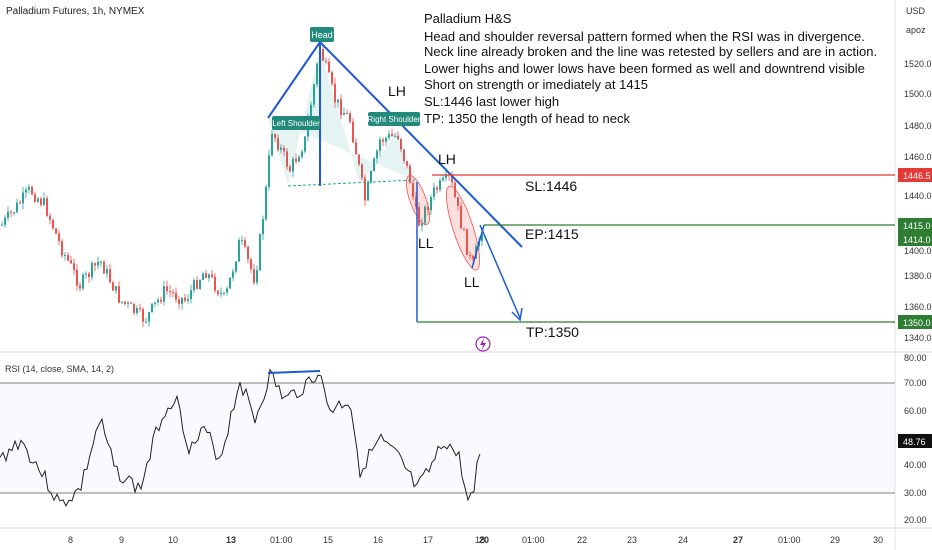  Describe the element at coordinates (351, 183) in the screenshot. I see `neckline` at that location.